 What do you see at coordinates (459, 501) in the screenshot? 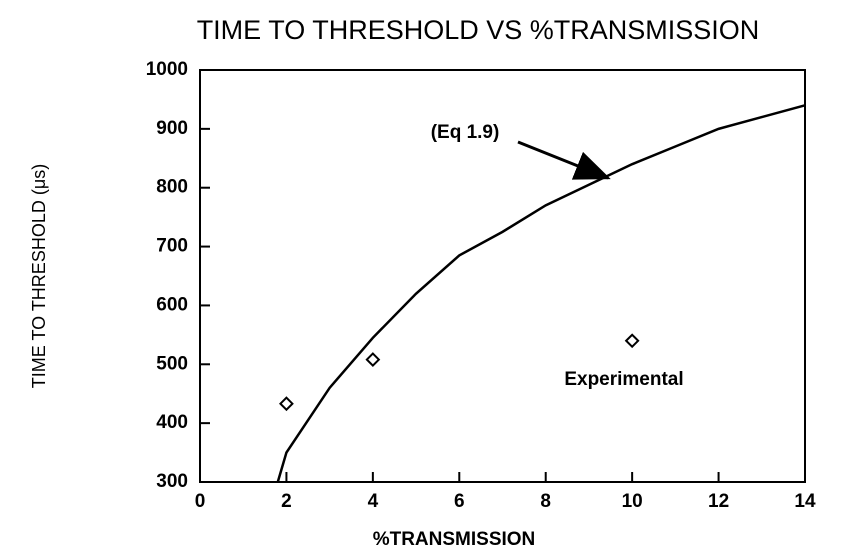
I see `x-tick-label: 6` at bounding box center [459, 501].